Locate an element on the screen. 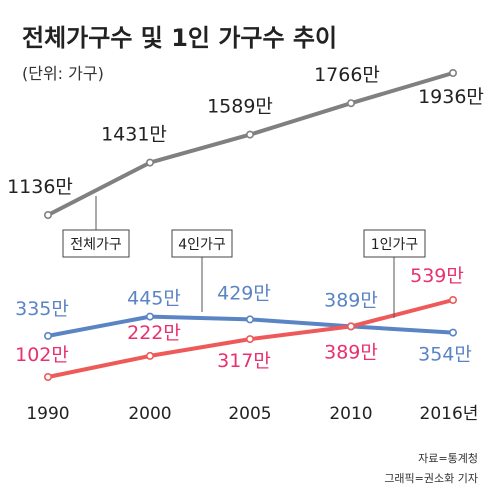  data-label-total-4: 1936만 is located at coordinates (451, 97).